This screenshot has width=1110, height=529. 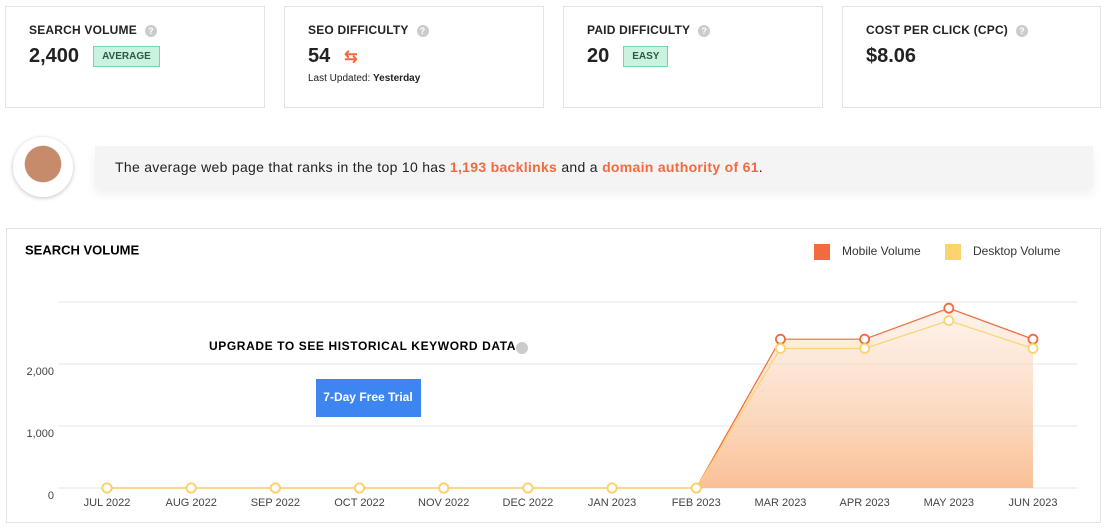 What do you see at coordinates (359, 503) in the screenshot?
I see `x-tick-label: OCT 2022` at bounding box center [359, 503].